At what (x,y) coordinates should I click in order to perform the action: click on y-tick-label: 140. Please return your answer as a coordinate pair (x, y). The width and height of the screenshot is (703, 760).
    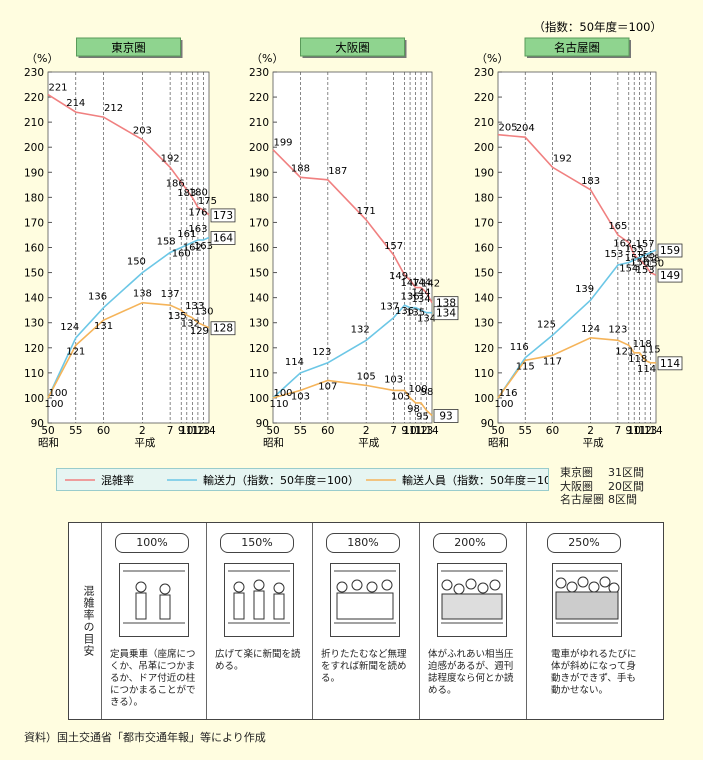
    Looking at the image, I should click on (259, 299).